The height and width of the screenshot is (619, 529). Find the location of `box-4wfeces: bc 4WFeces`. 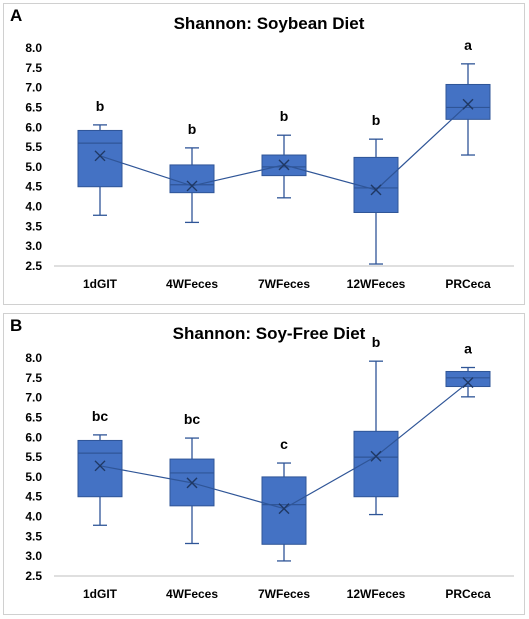

box-4wfeces: bc 4WFeces is located at coordinates (192, 506).